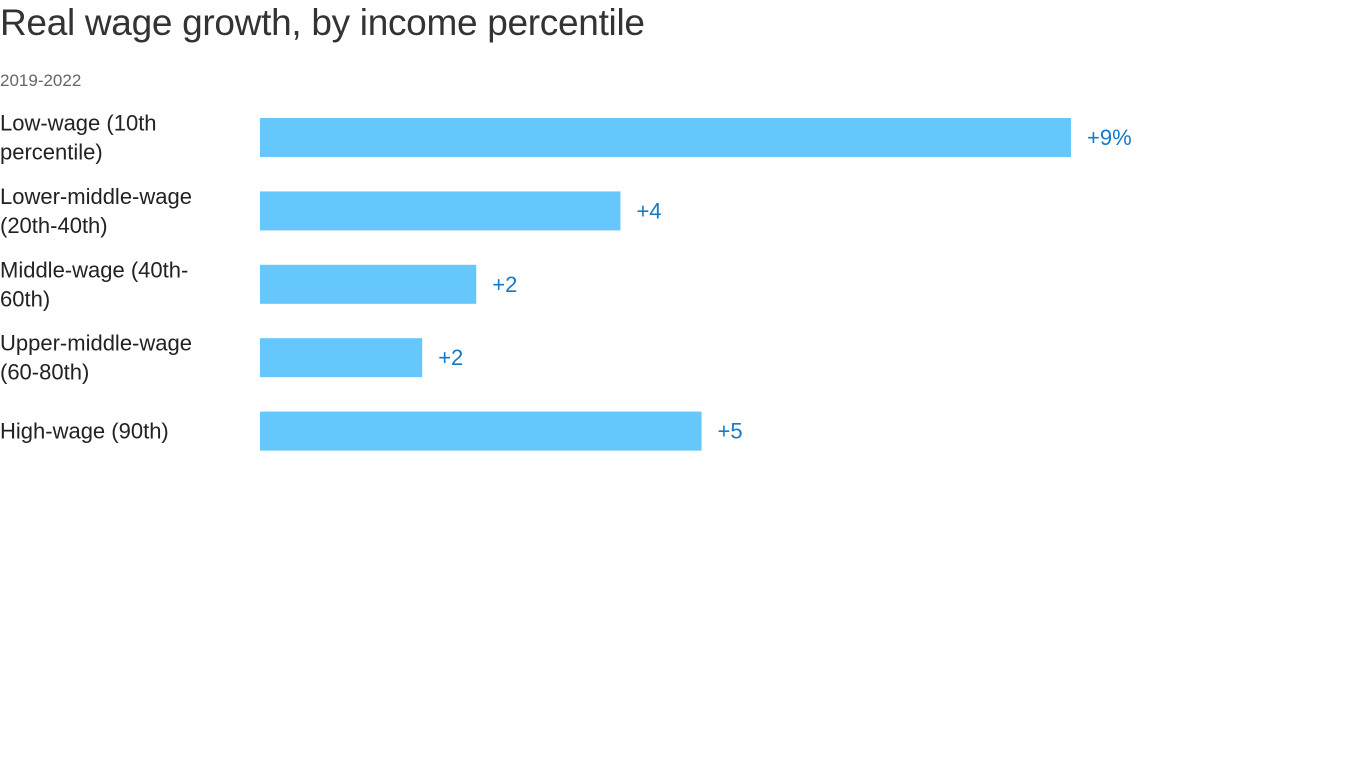  Describe the element at coordinates (96, 211) in the screenshot. I see `category-label-1: Lower-middle-wage (20th-40th)` at that location.